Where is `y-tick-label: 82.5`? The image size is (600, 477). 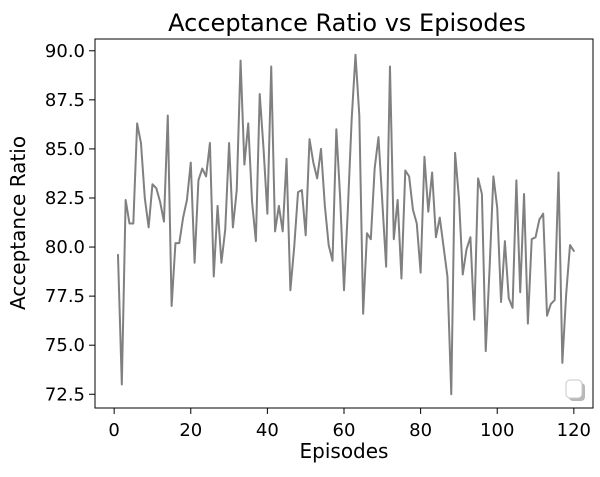
y-tick-label: 82.5 is located at coordinates (65, 198).